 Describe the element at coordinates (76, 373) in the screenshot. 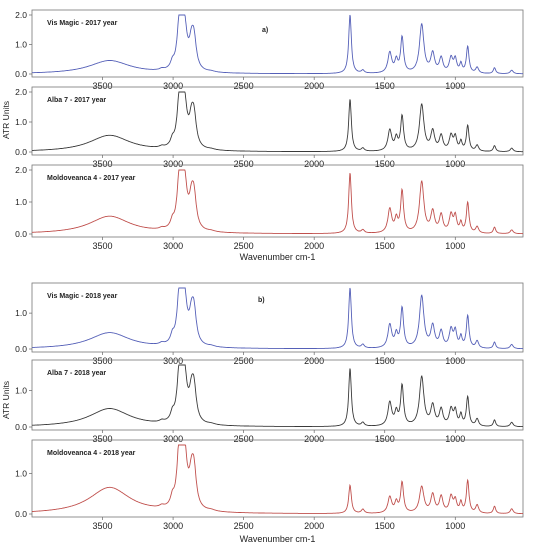

I see `sample-label: Alba 7 - 2018 year` at that location.